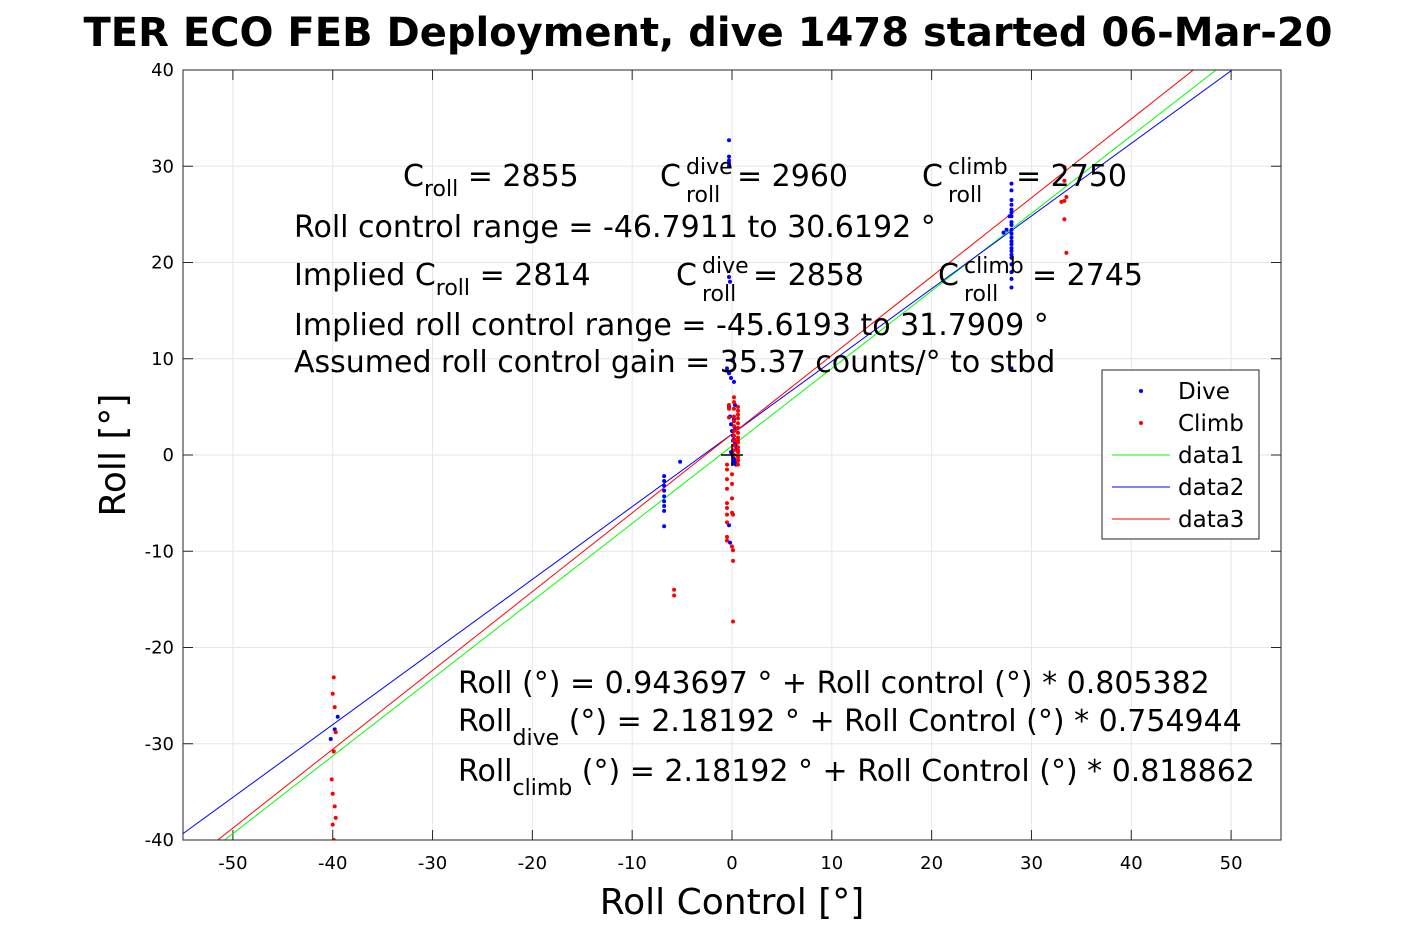 The image size is (1417, 945). I want to click on x-axis-label: Roll Control [°], so click(732, 902).